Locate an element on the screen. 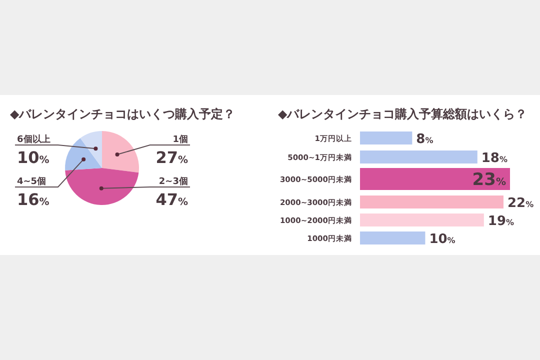  data-label: 8% is located at coordinates (425, 139).